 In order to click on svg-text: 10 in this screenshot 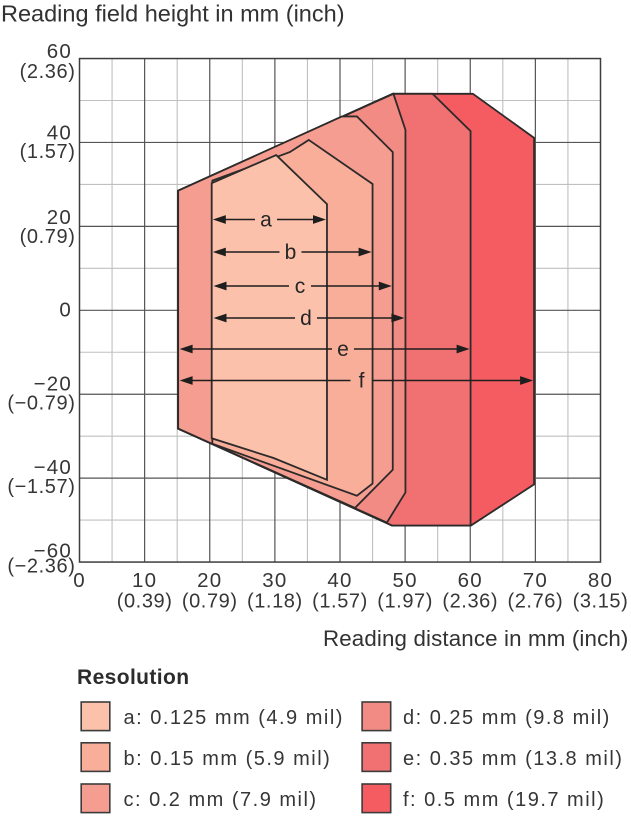, I will do `click(144, 580)`.